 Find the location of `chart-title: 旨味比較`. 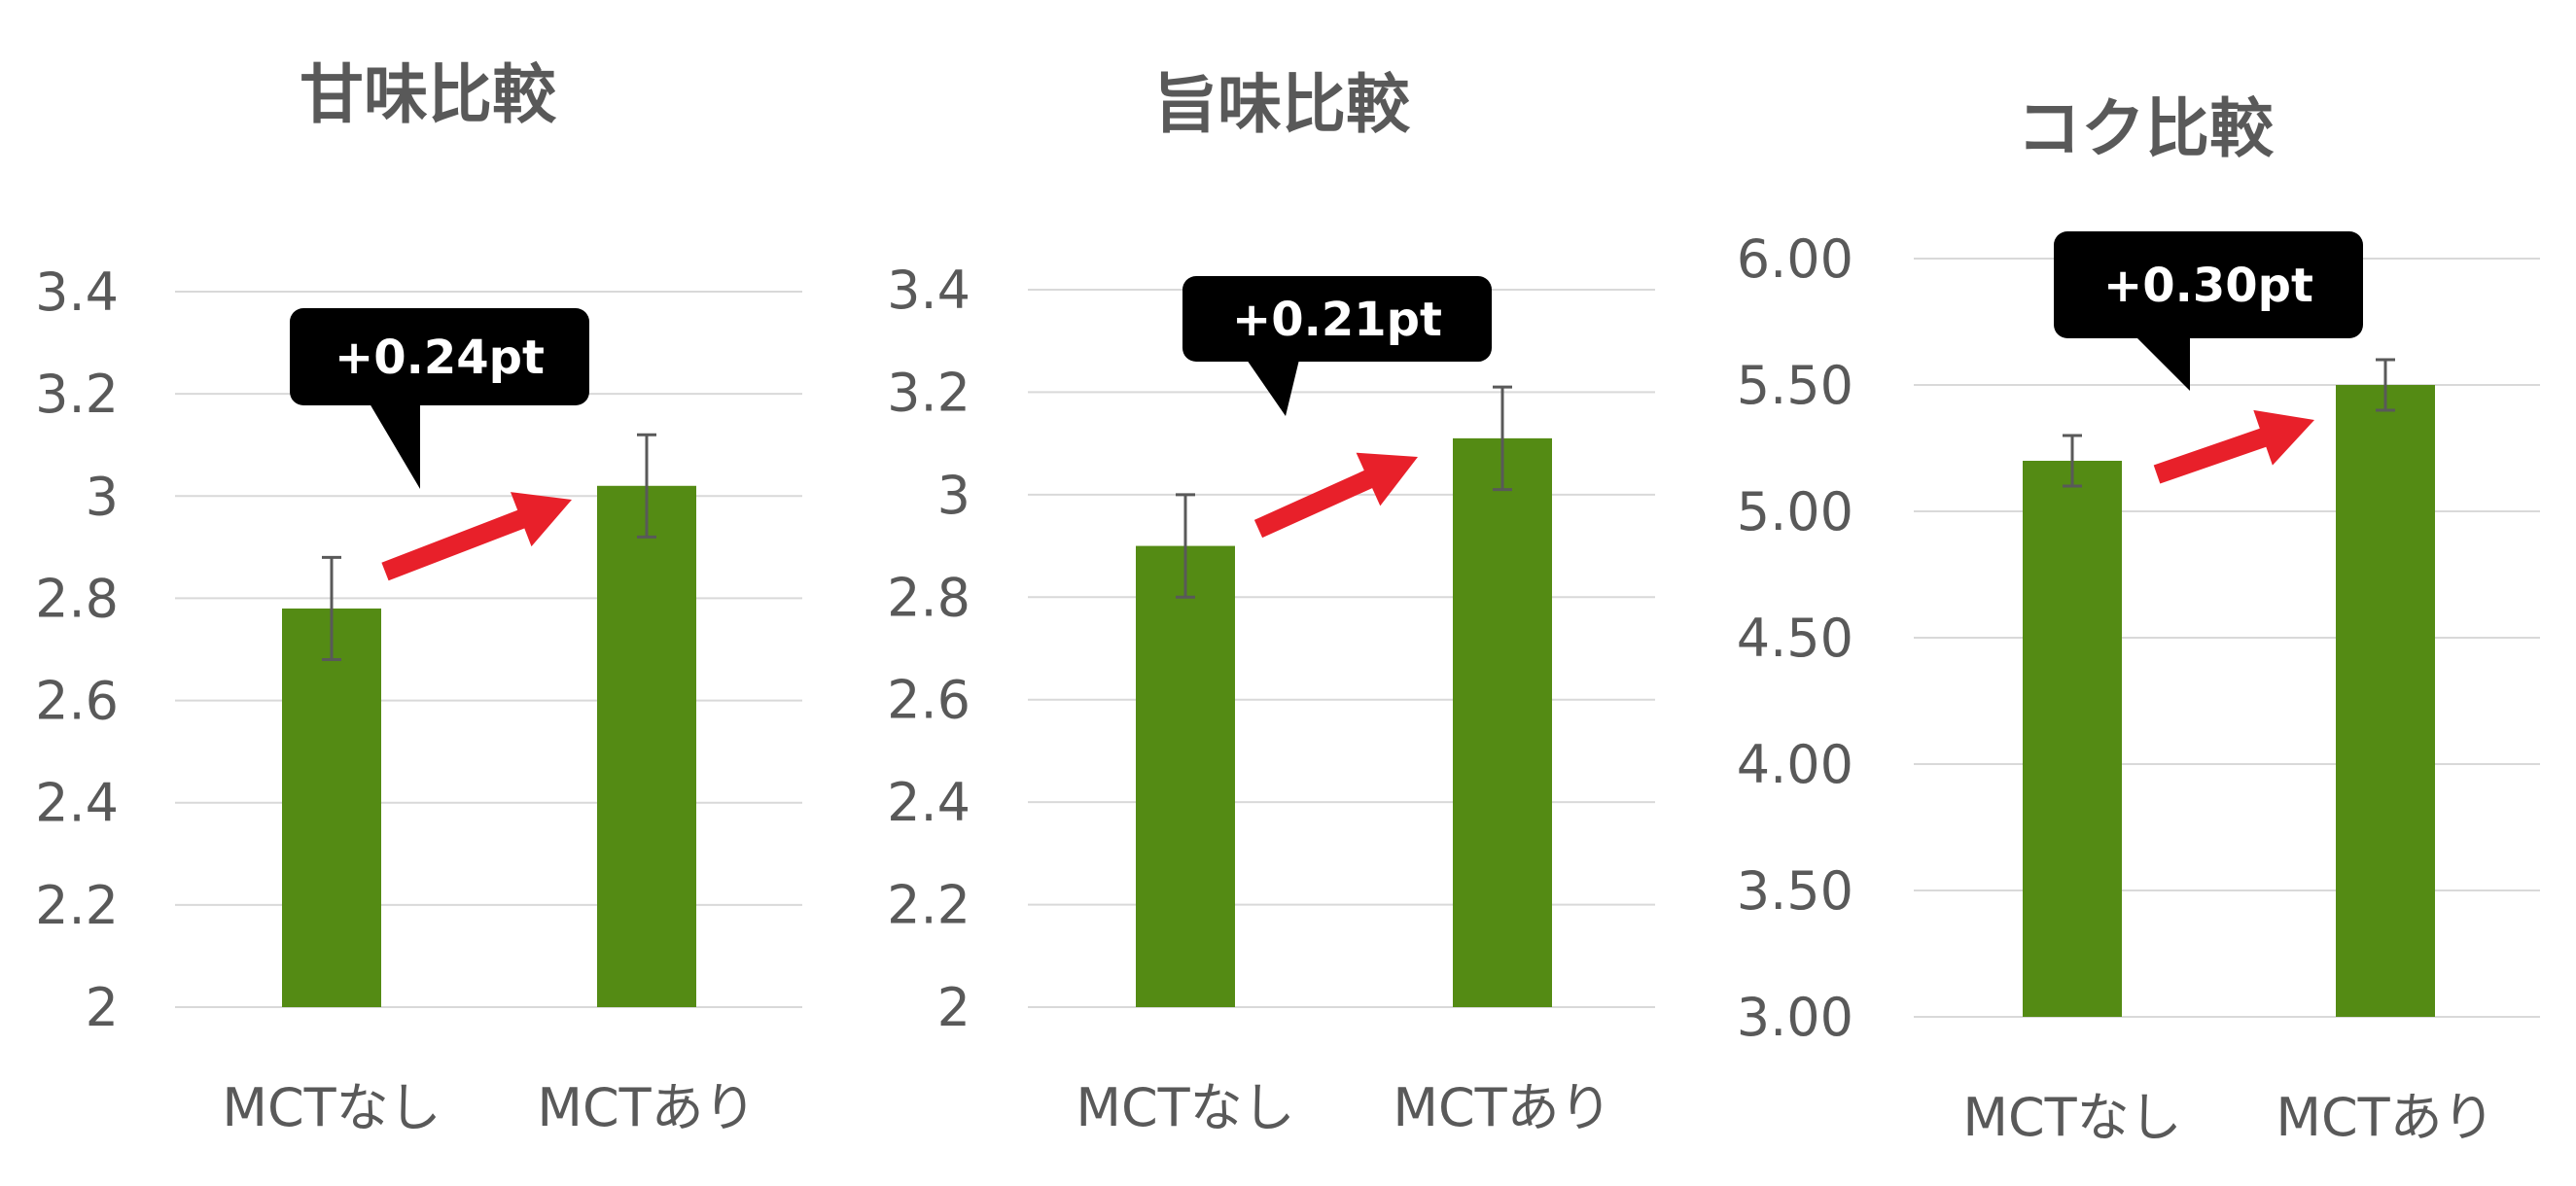

chart-title: 旨味比較 is located at coordinates (1282, 104).